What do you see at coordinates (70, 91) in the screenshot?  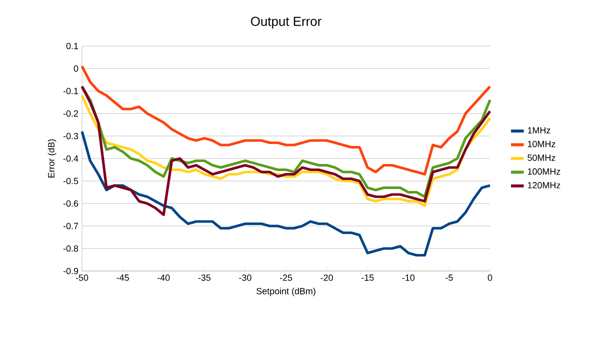 I see `y-tick-label: -0.1` at bounding box center [70, 91].